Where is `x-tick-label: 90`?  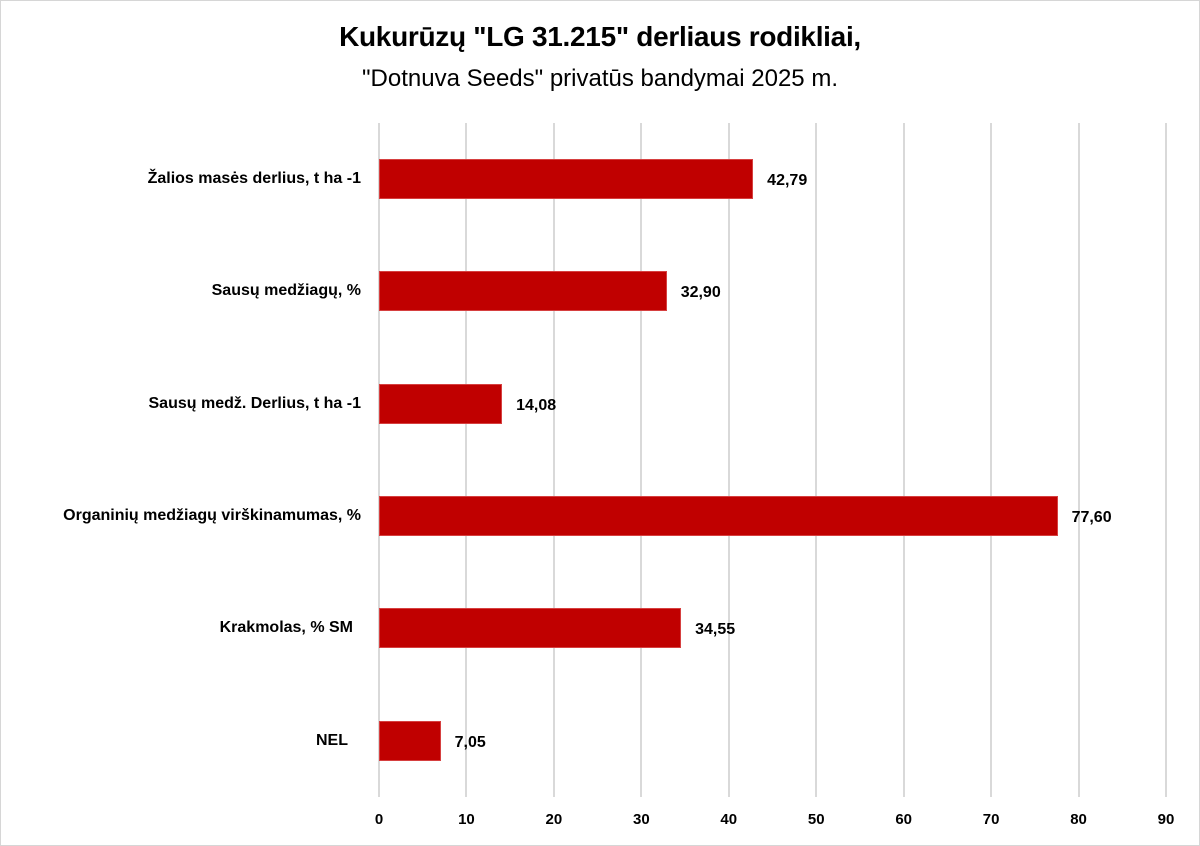
x-tick-label: 90 is located at coordinates (1166, 819).